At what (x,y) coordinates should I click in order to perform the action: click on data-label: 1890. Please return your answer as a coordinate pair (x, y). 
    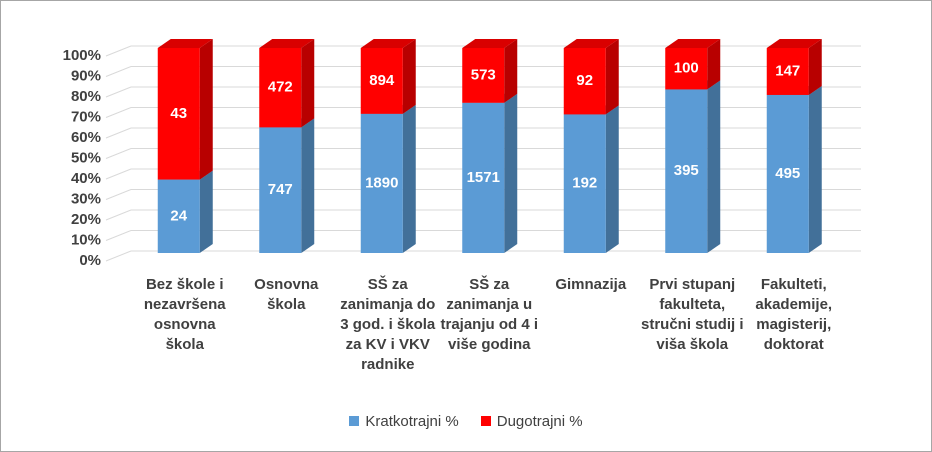
    Looking at the image, I should click on (381, 182).